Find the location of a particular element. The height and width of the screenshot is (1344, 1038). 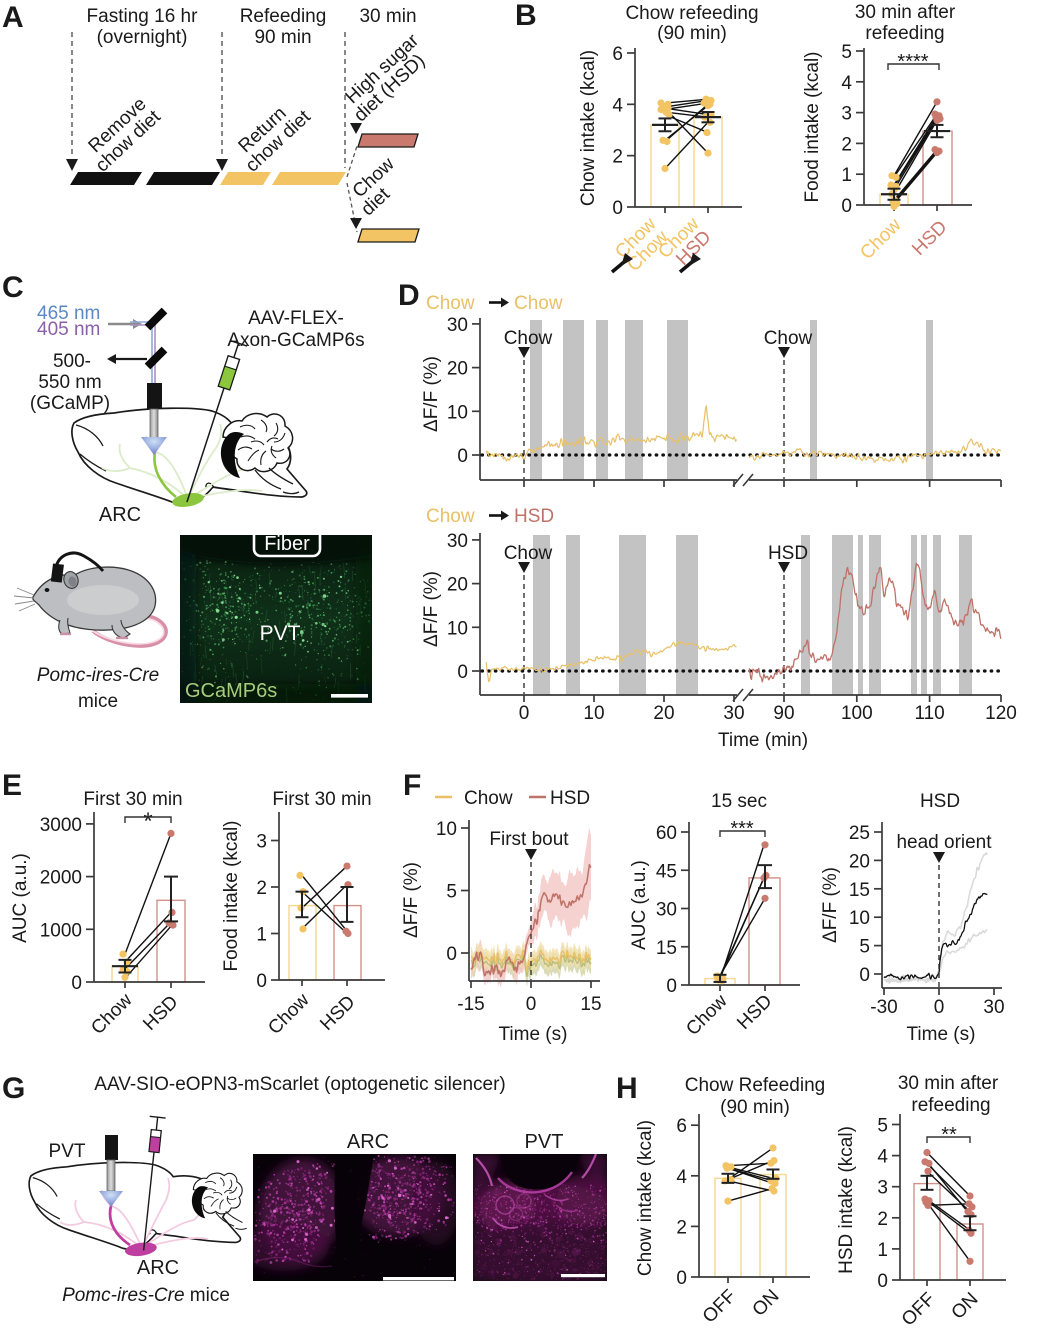

svg-text: Time (s) is located at coordinates (533, 1034).